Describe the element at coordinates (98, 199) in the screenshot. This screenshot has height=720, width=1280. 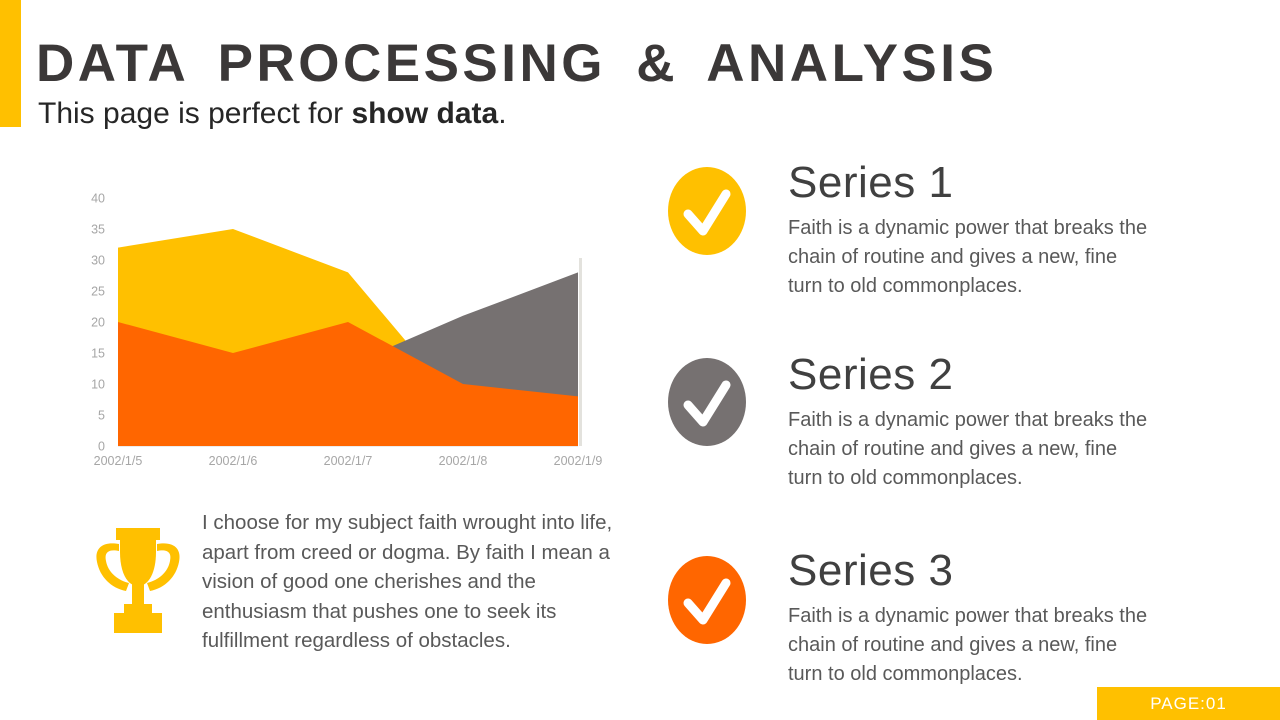
I see `y-axis-tick-label: 40` at that location.